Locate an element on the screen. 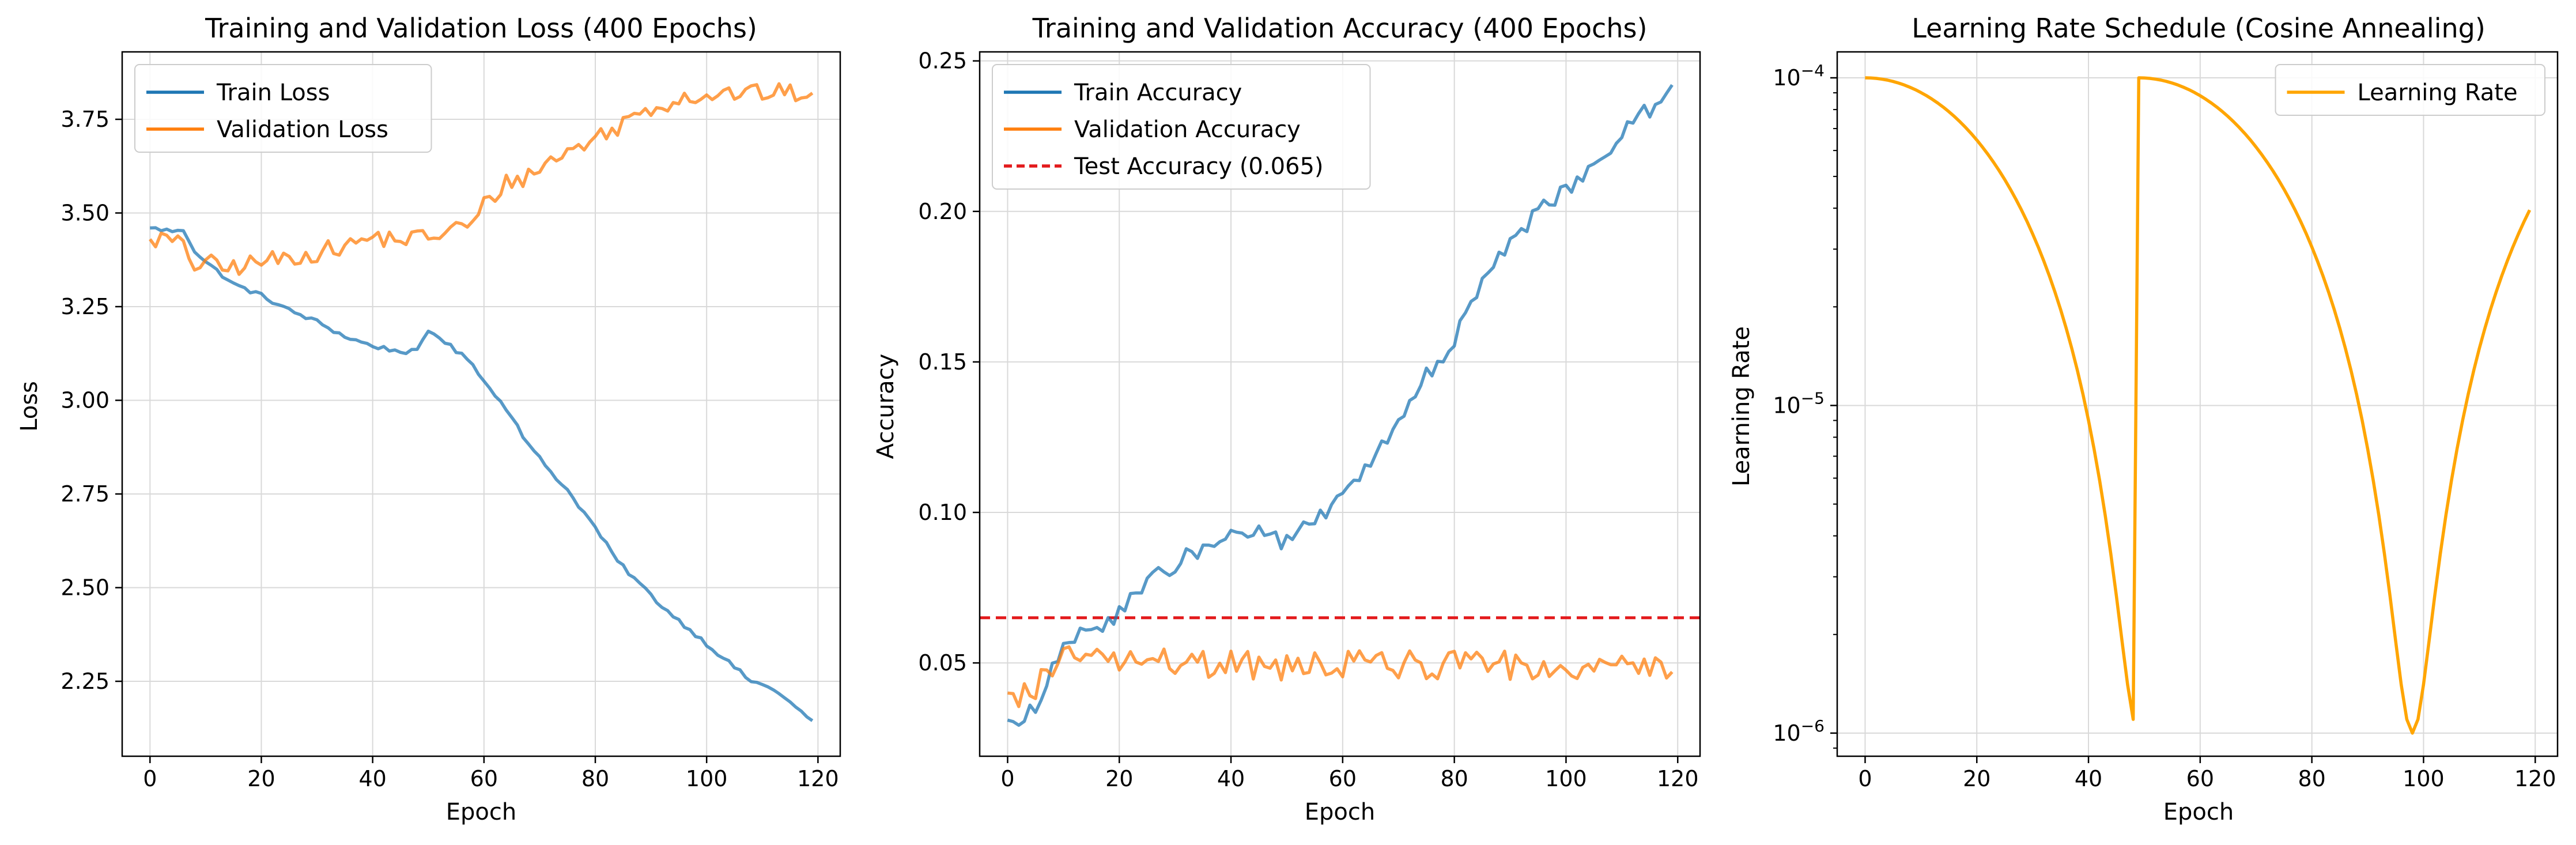 The image size is (2576, 845). loss-y-tick-label: 2.50 is located at coordinates (85, 588).